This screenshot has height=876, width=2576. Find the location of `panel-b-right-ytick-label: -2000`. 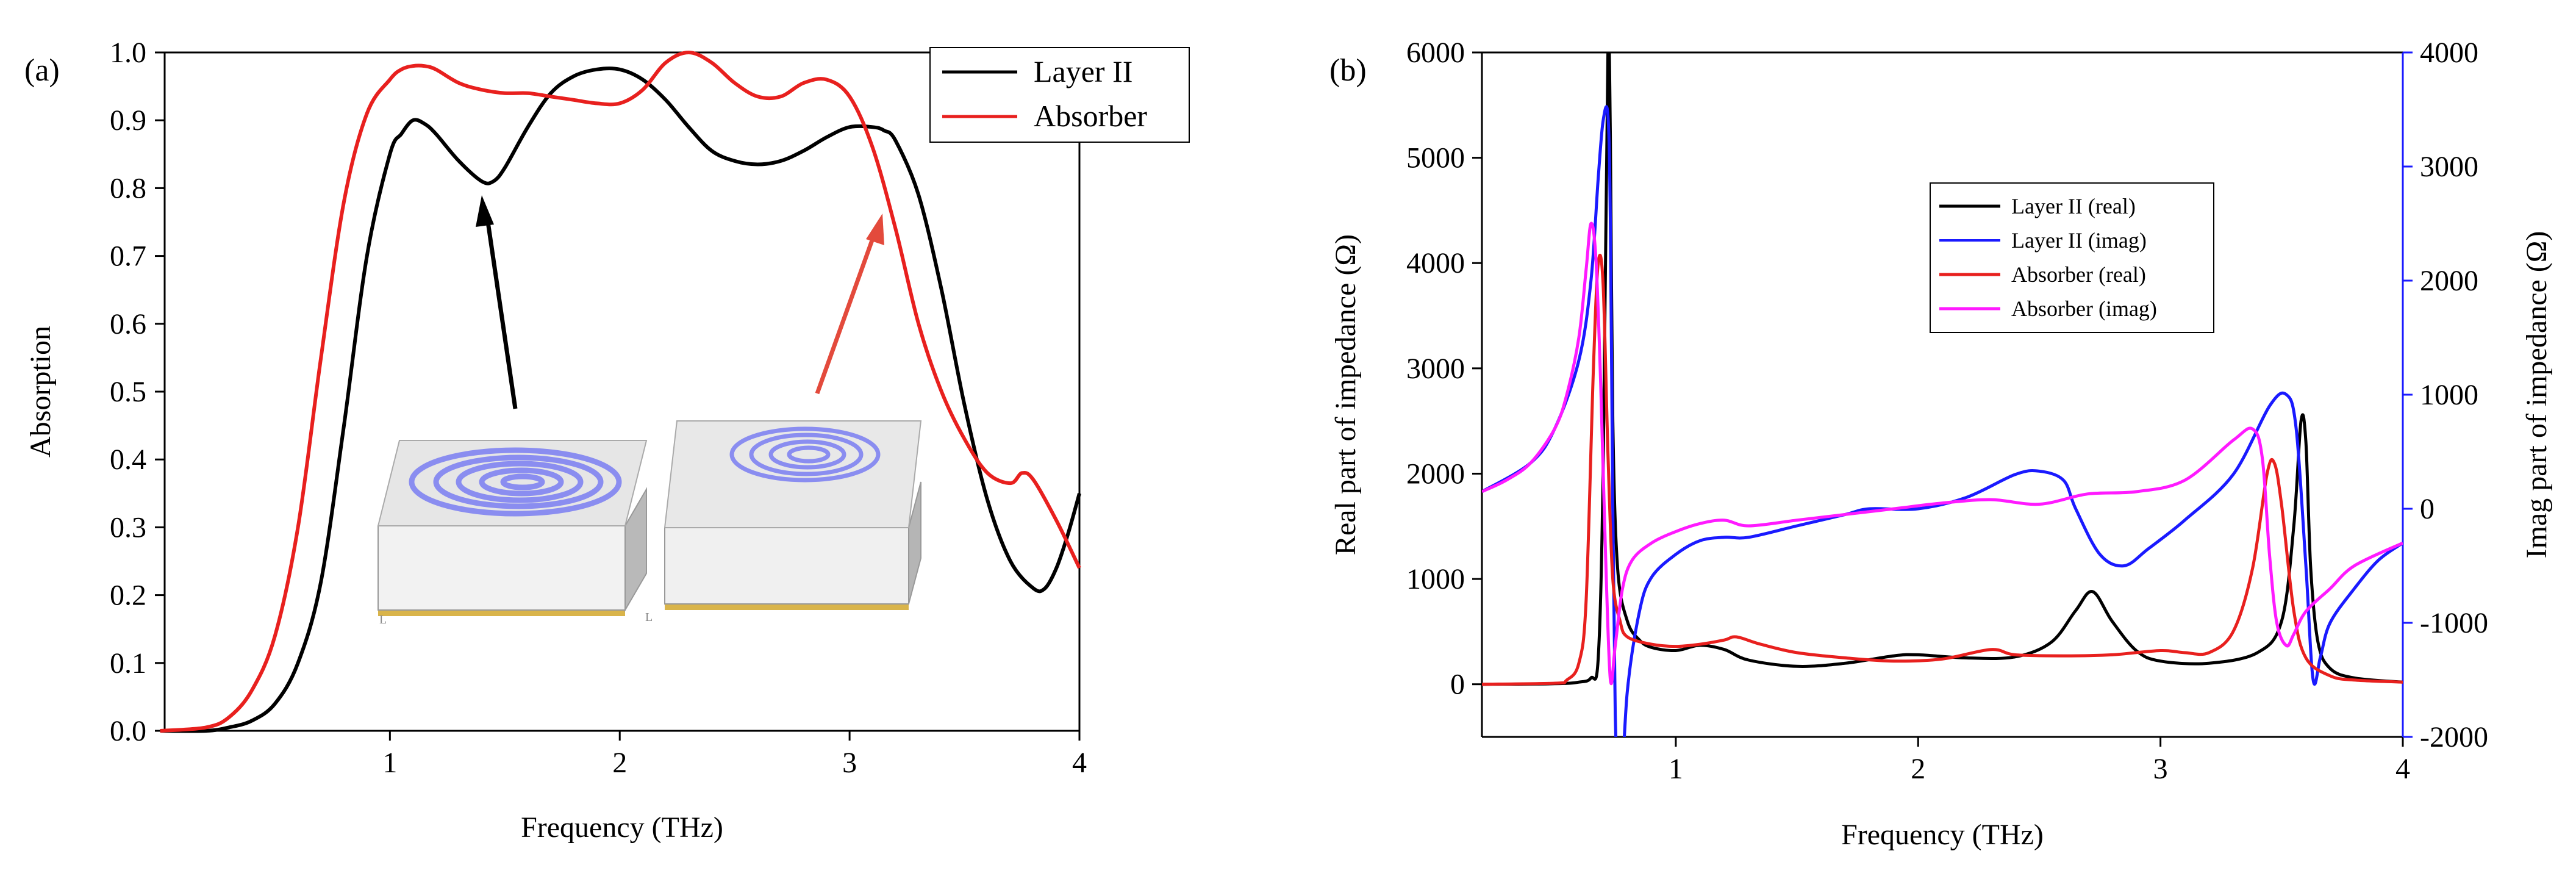

panel-b-right-ytick-label: -2000 is located at coordinates (2454, 737).